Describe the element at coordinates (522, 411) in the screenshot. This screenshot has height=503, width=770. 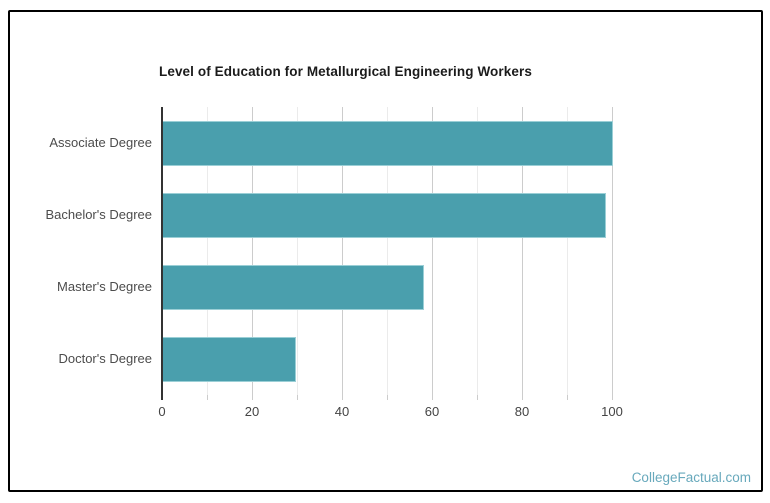
I see `x-tick-label: 80` at that location.